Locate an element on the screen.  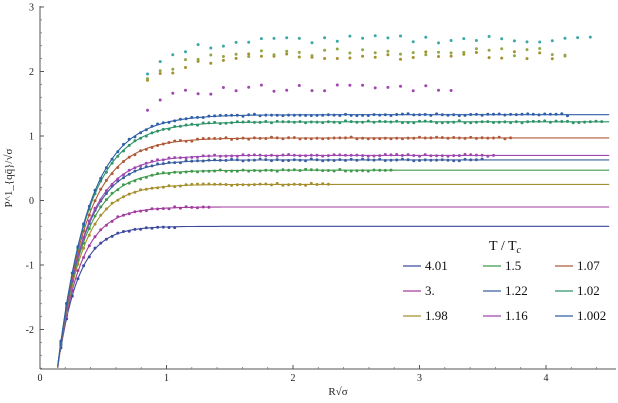
legend-title-subscript: c is located at coordinates (519, 250).